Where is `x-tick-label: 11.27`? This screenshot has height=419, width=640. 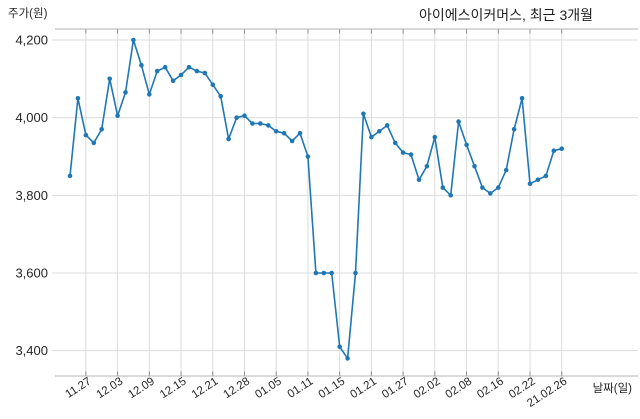 x-tick-label: 11.27 is located at coordinates (79, 387).